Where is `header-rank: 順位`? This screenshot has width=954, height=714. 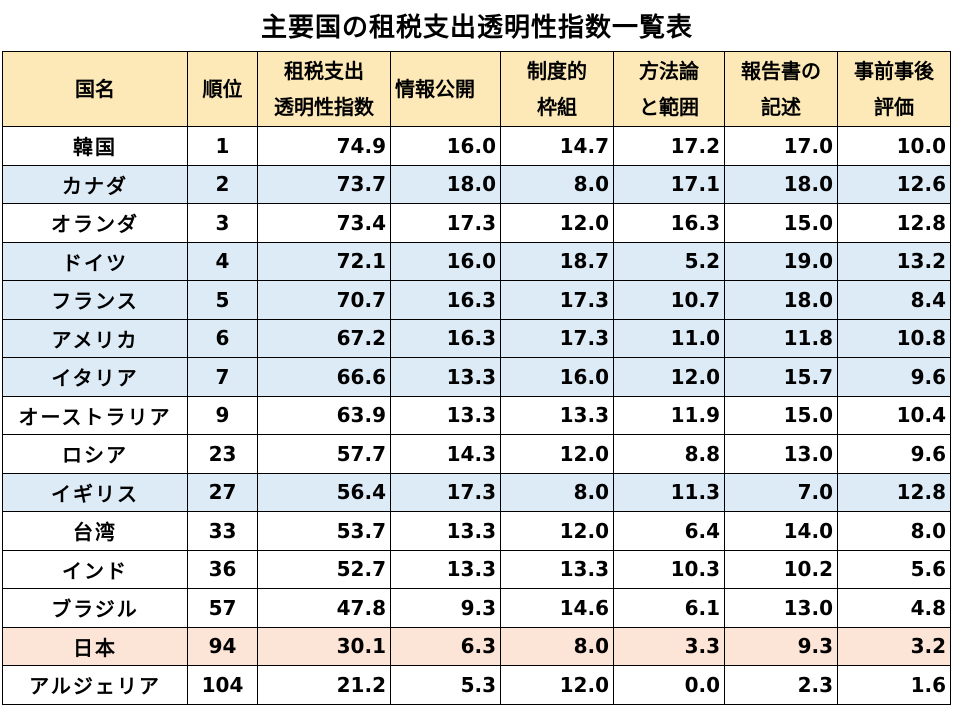 header-rank: 順位 is located at coordinates (222, 89).